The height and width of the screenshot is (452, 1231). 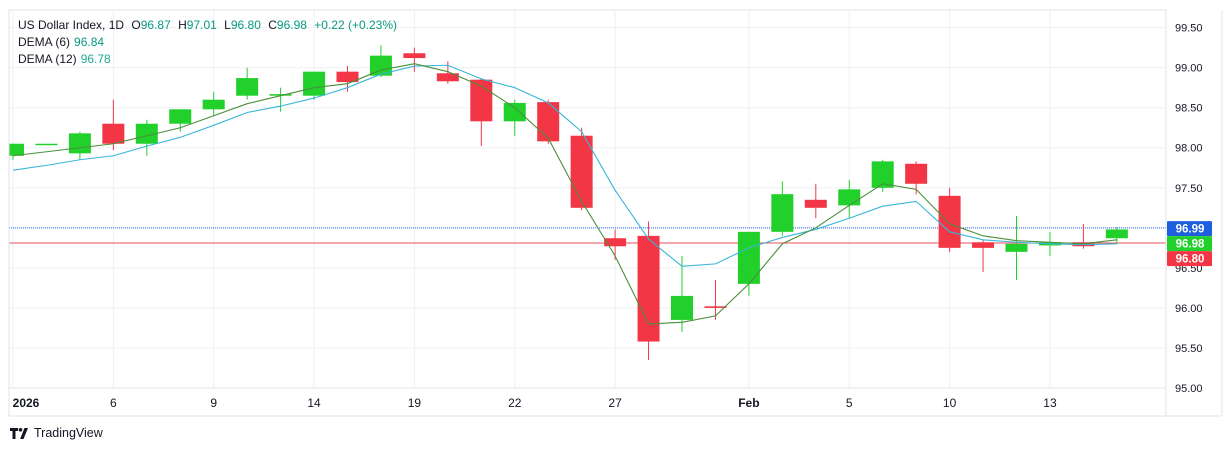 I want to click on price-badge-label: 96.99, so click(x=1190, y=230).